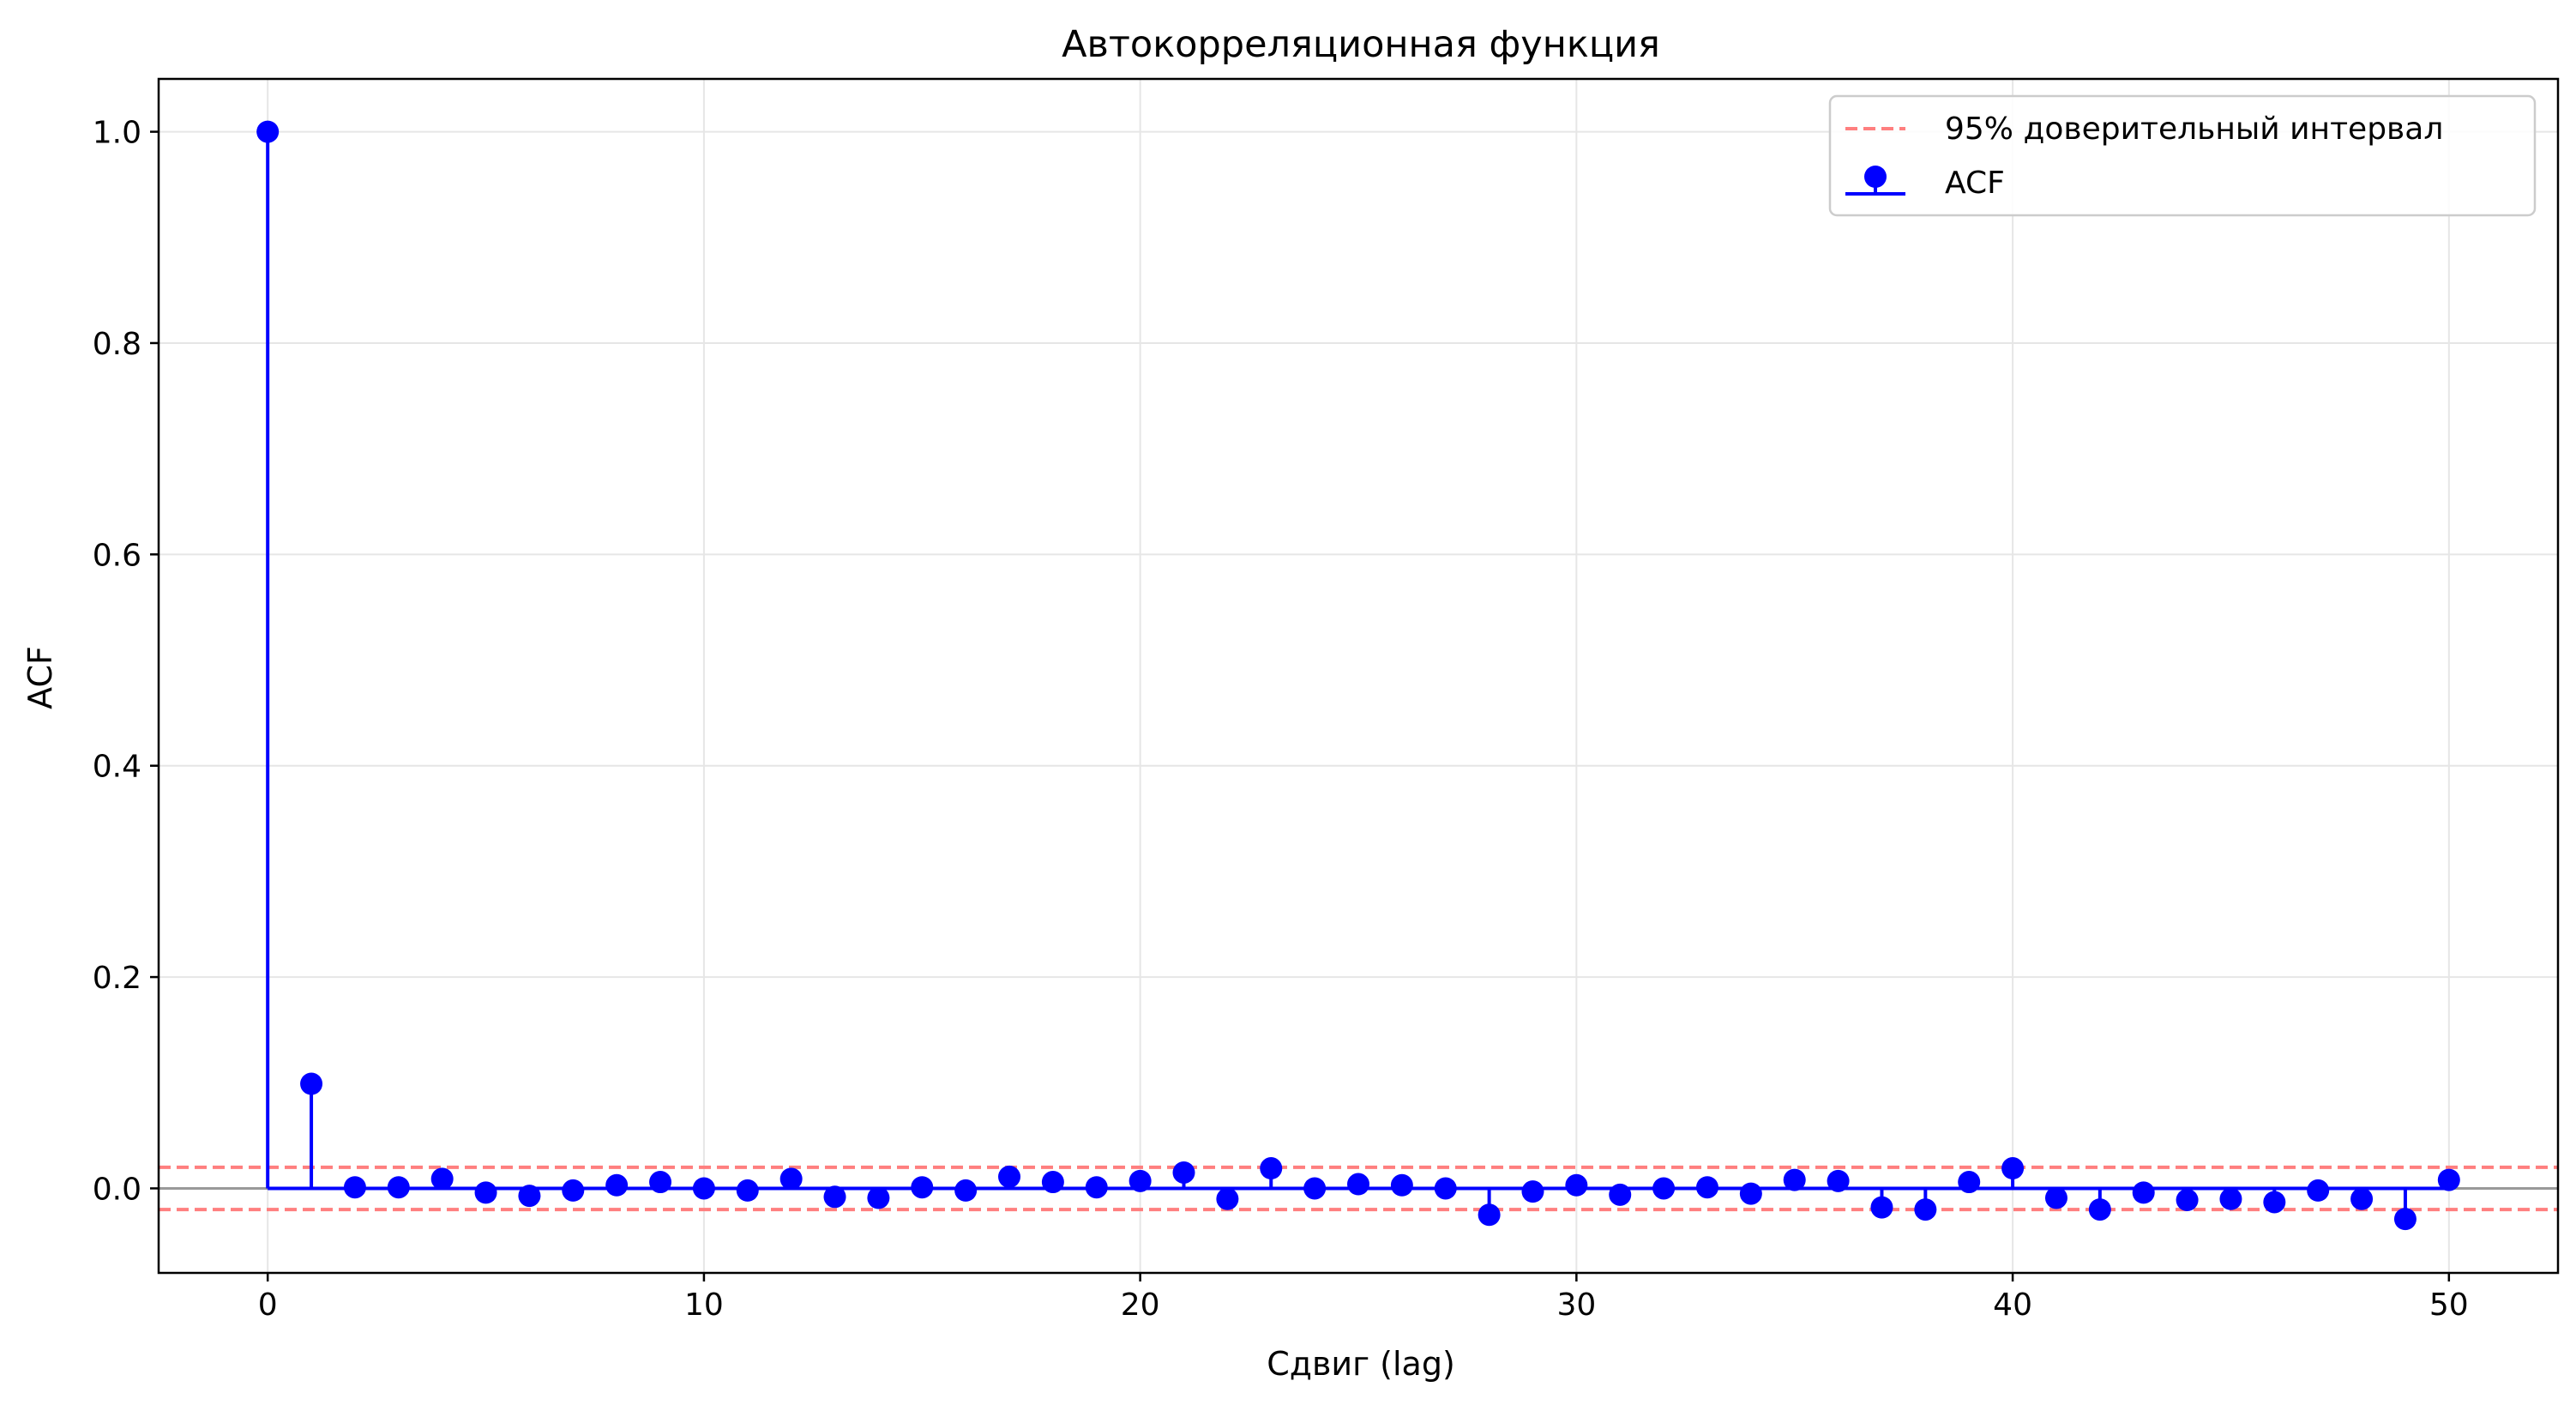 The width and height of the screenshot is (2576, 1405). What do you see at coordinates (1361, 44) in the screenshot?
I see `chart-title: Автокорреляционная функция` at bounding box center [1361, 44].